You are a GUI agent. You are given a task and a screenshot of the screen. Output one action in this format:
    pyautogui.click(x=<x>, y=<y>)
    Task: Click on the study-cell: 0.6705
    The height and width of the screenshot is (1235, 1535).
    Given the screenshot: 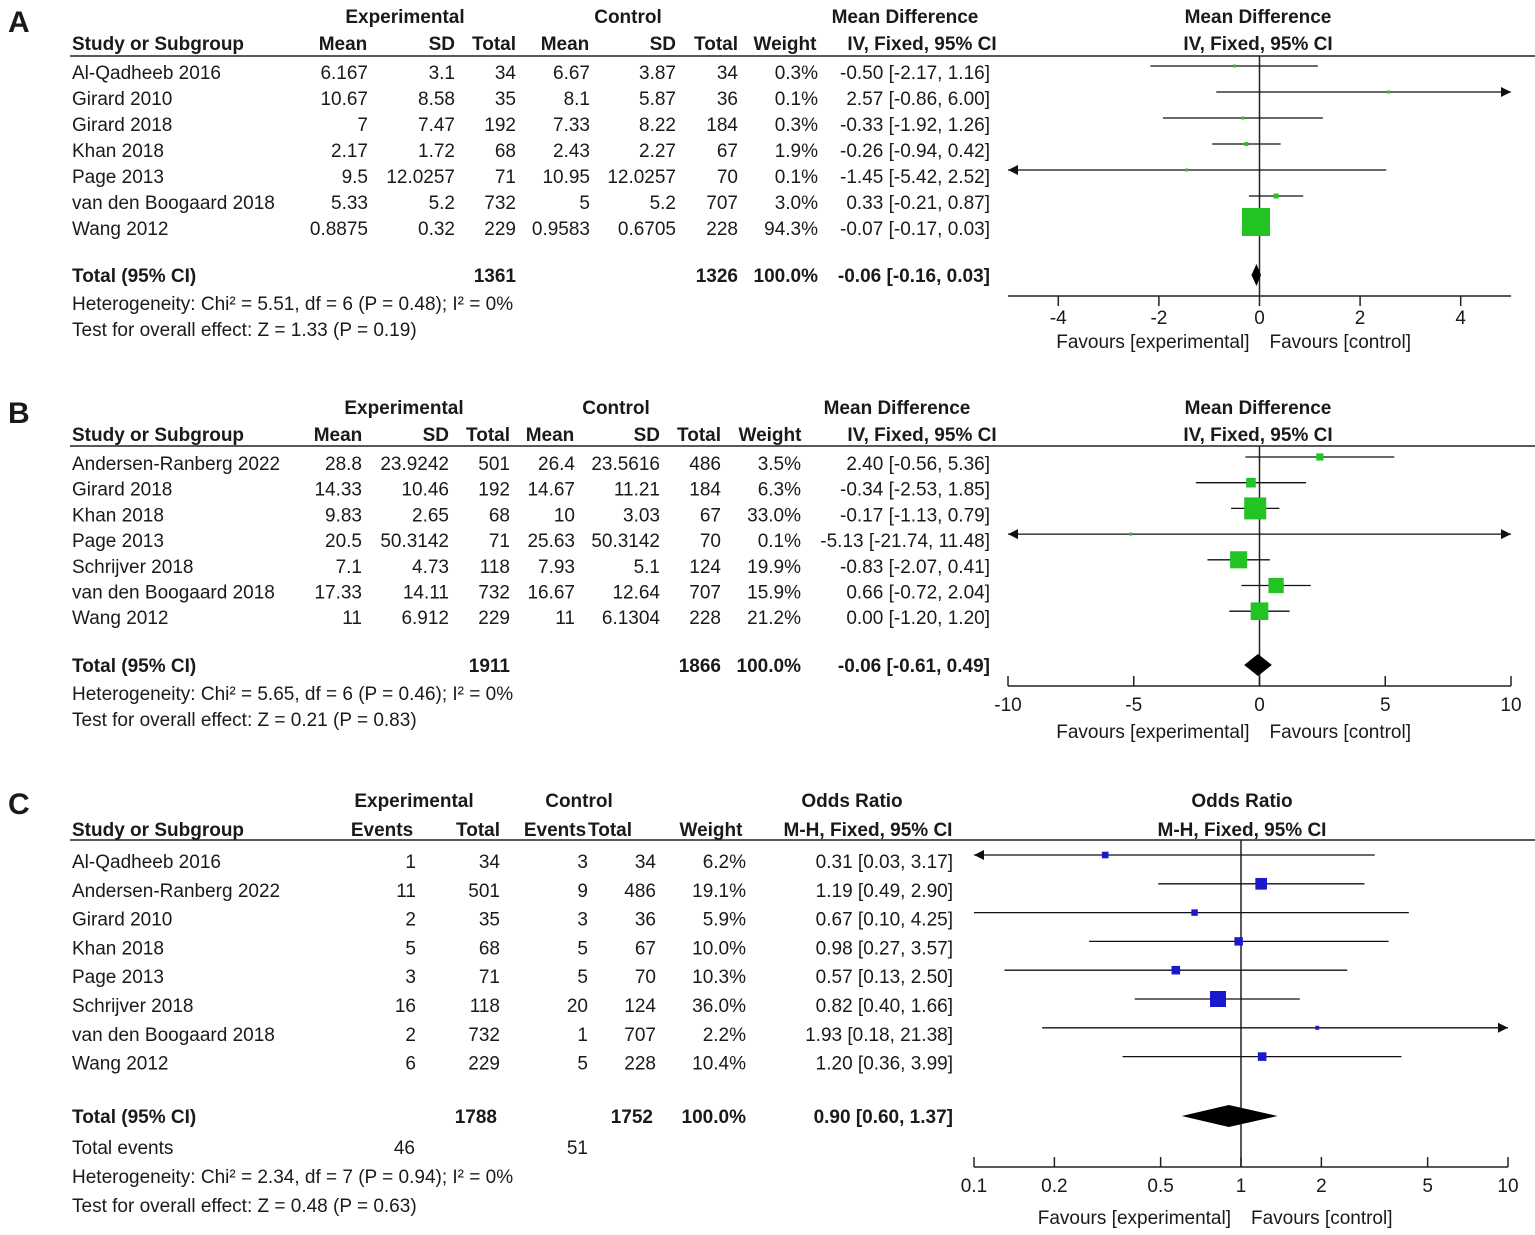 What is the action you would take?
    pyautogui.click(x=647, y=229)
    